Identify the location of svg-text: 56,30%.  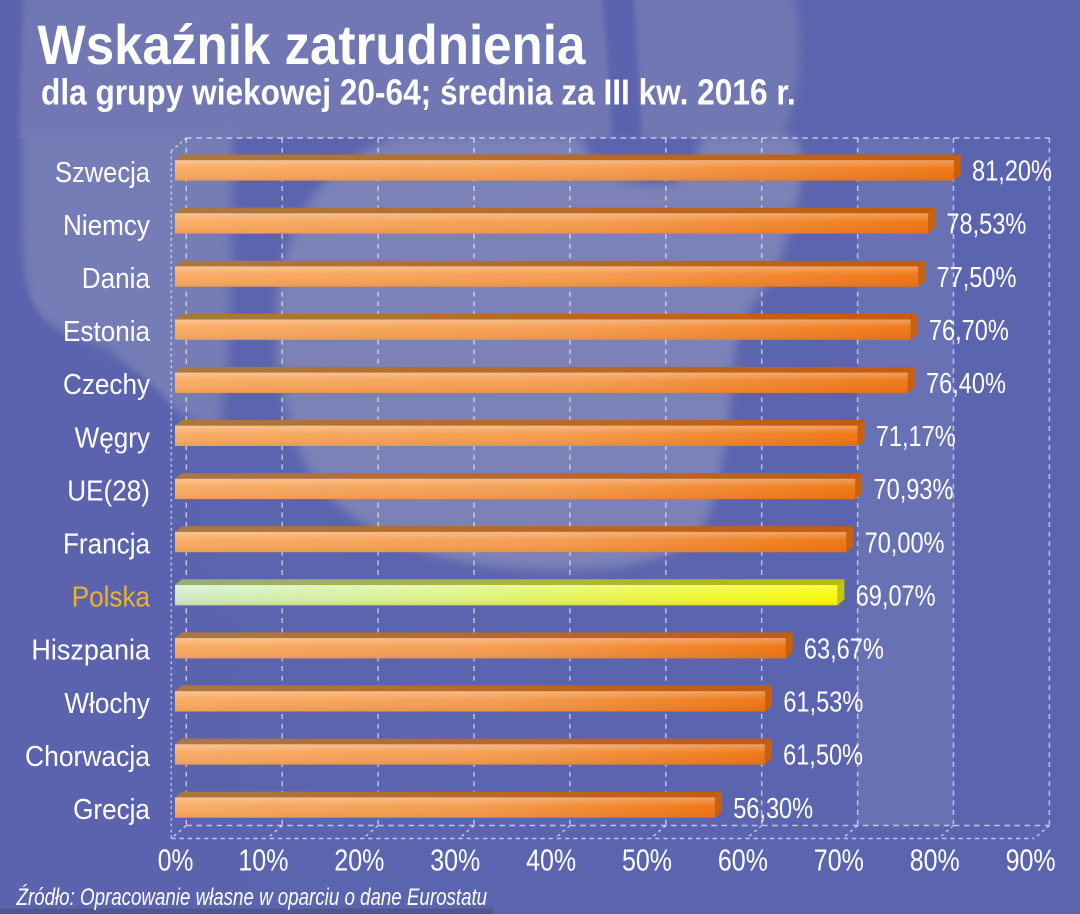
(773, 807).